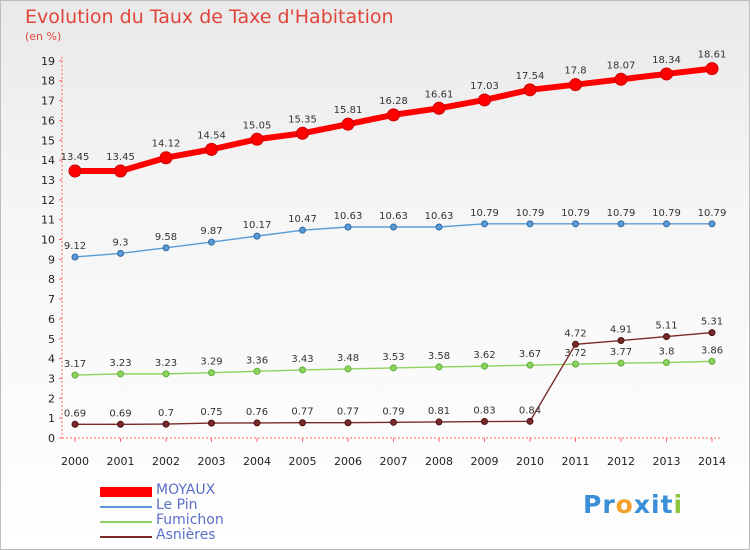 The image size is (750, 550). Describe the element at coordinates (211, 231) in the screenshot. I see `data-label: 9.87` at that location.